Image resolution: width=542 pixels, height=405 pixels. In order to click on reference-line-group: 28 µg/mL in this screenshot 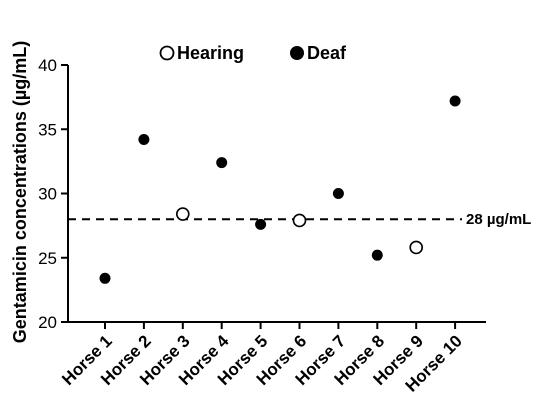, I will do `click(299, 219)`.